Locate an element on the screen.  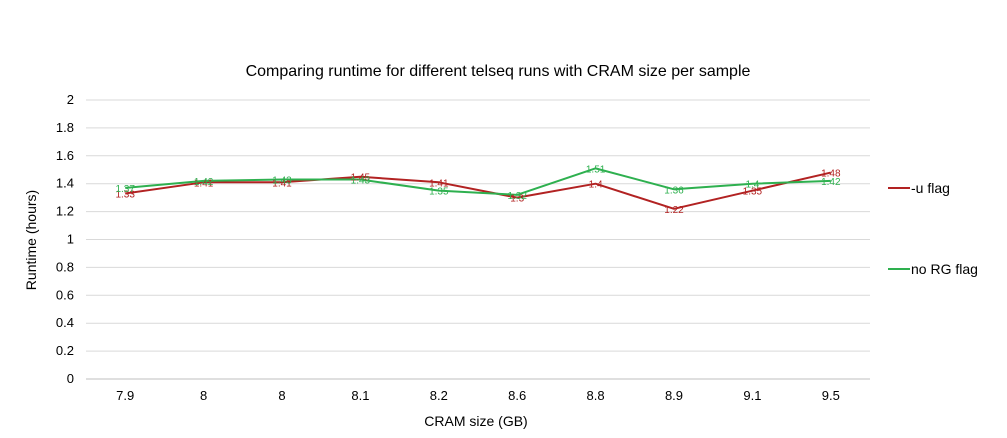
x-tick-label: 8.2 is located at coordinates (439, 395).